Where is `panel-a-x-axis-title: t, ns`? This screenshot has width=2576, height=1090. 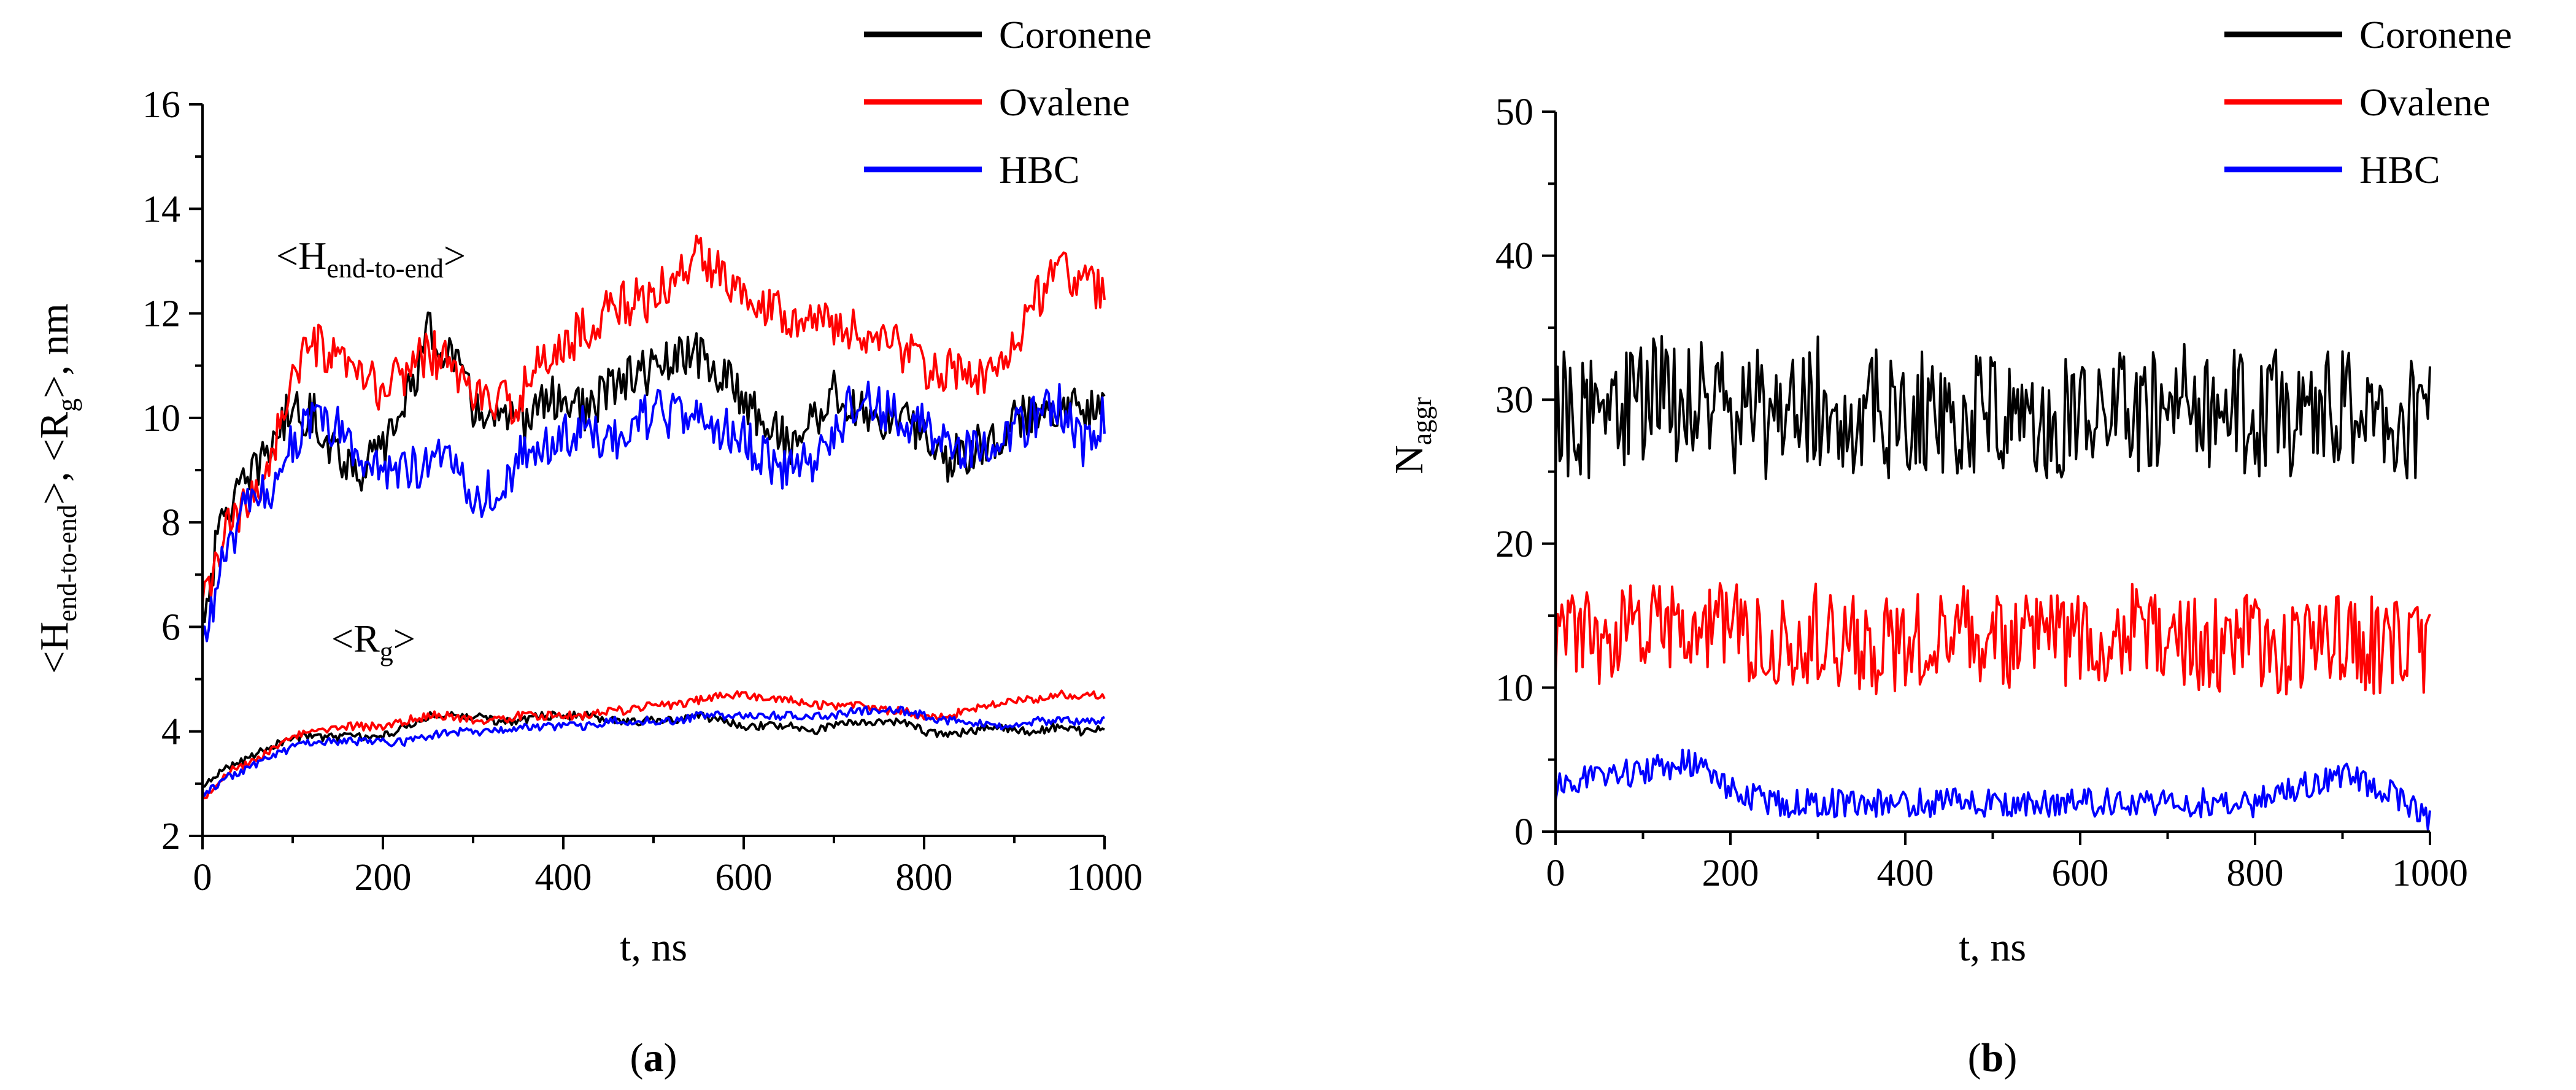
panel-a-x-axis-title: t, ns is located at coordinates (653, 948).